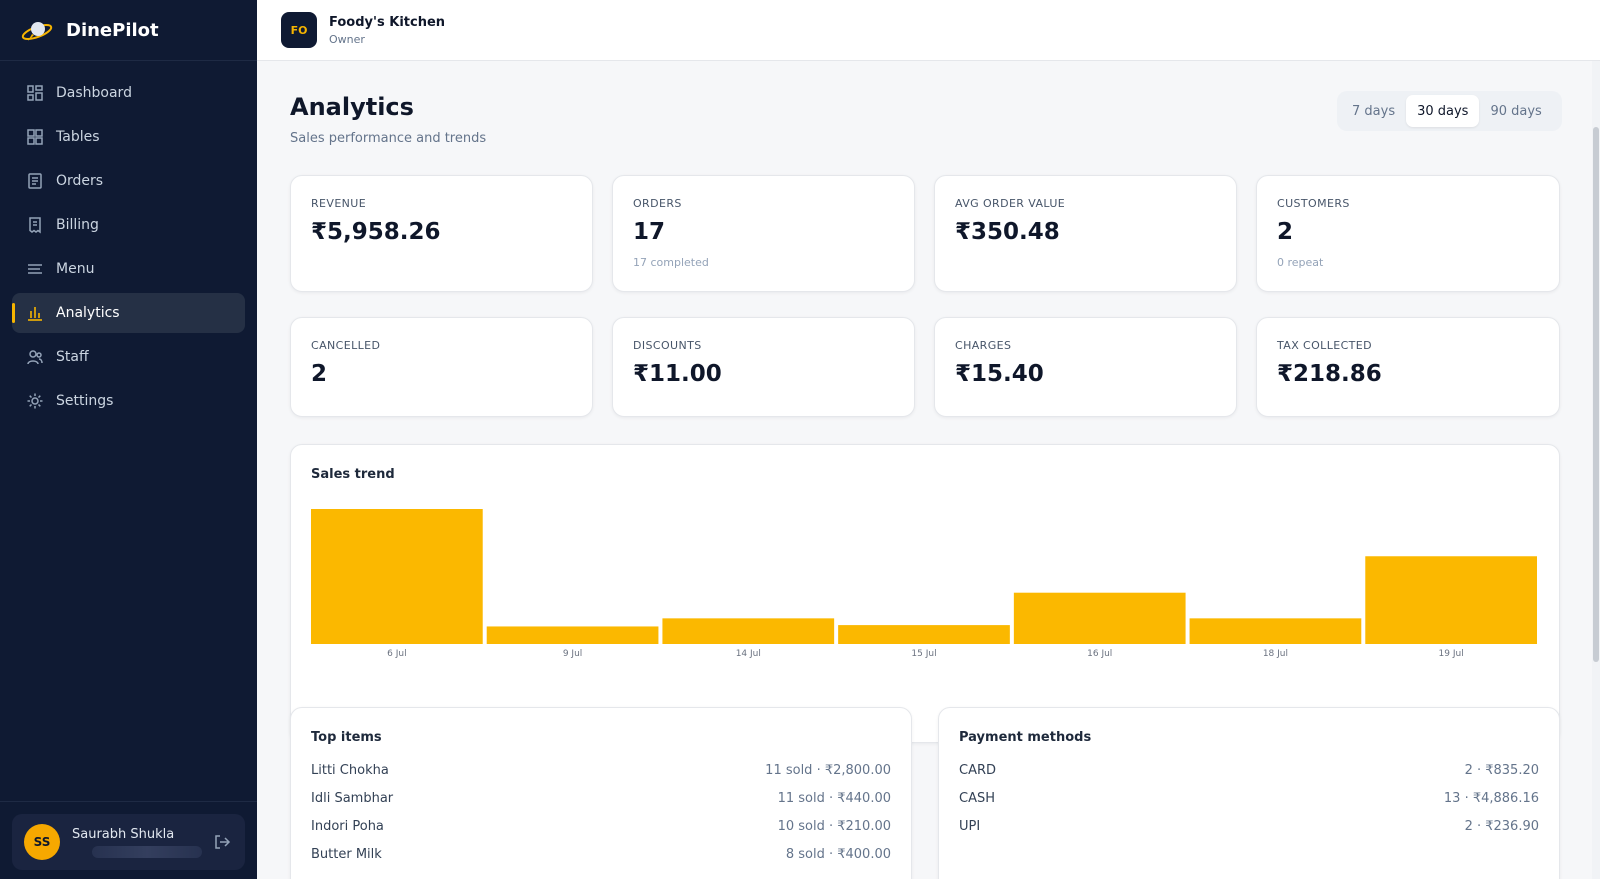 Image resolution: width=1600 pixels, height=879 pixels. What do you see at coordinates (441, 233) in the screenshot?
I see `stat-card-revenue: REVENUE ₹5,958.26` at bounding box center [441, 233].